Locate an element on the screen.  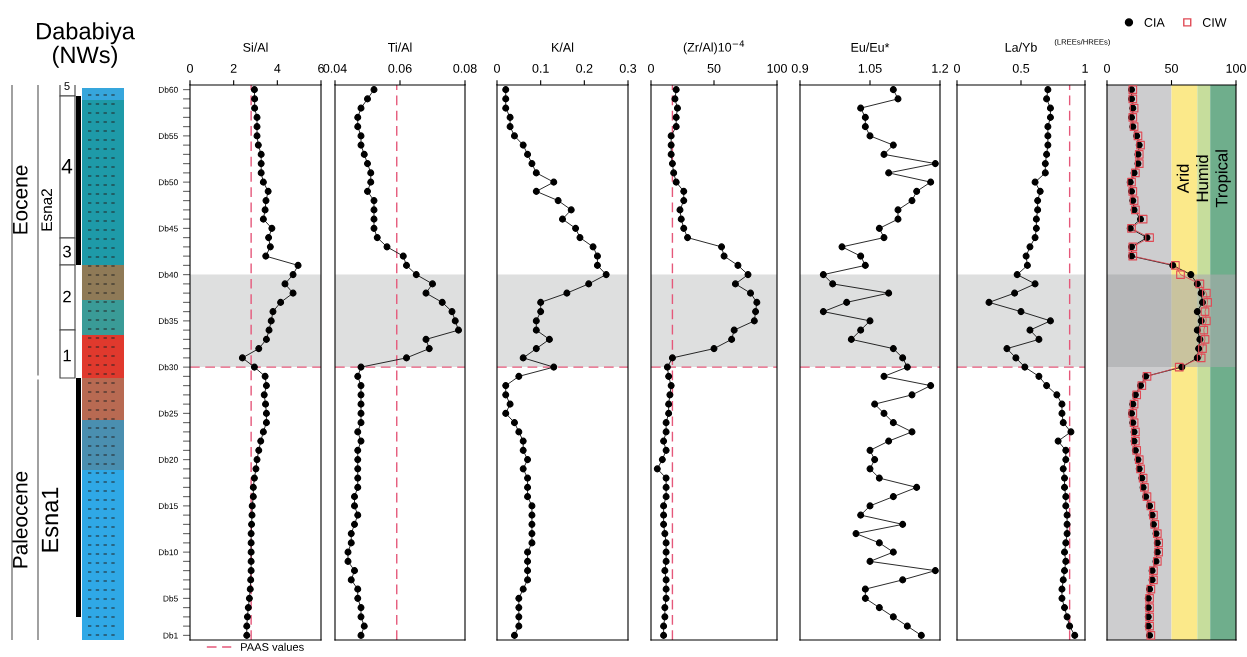
y-tick-label: Db45 is located at coordinates (168, 228).